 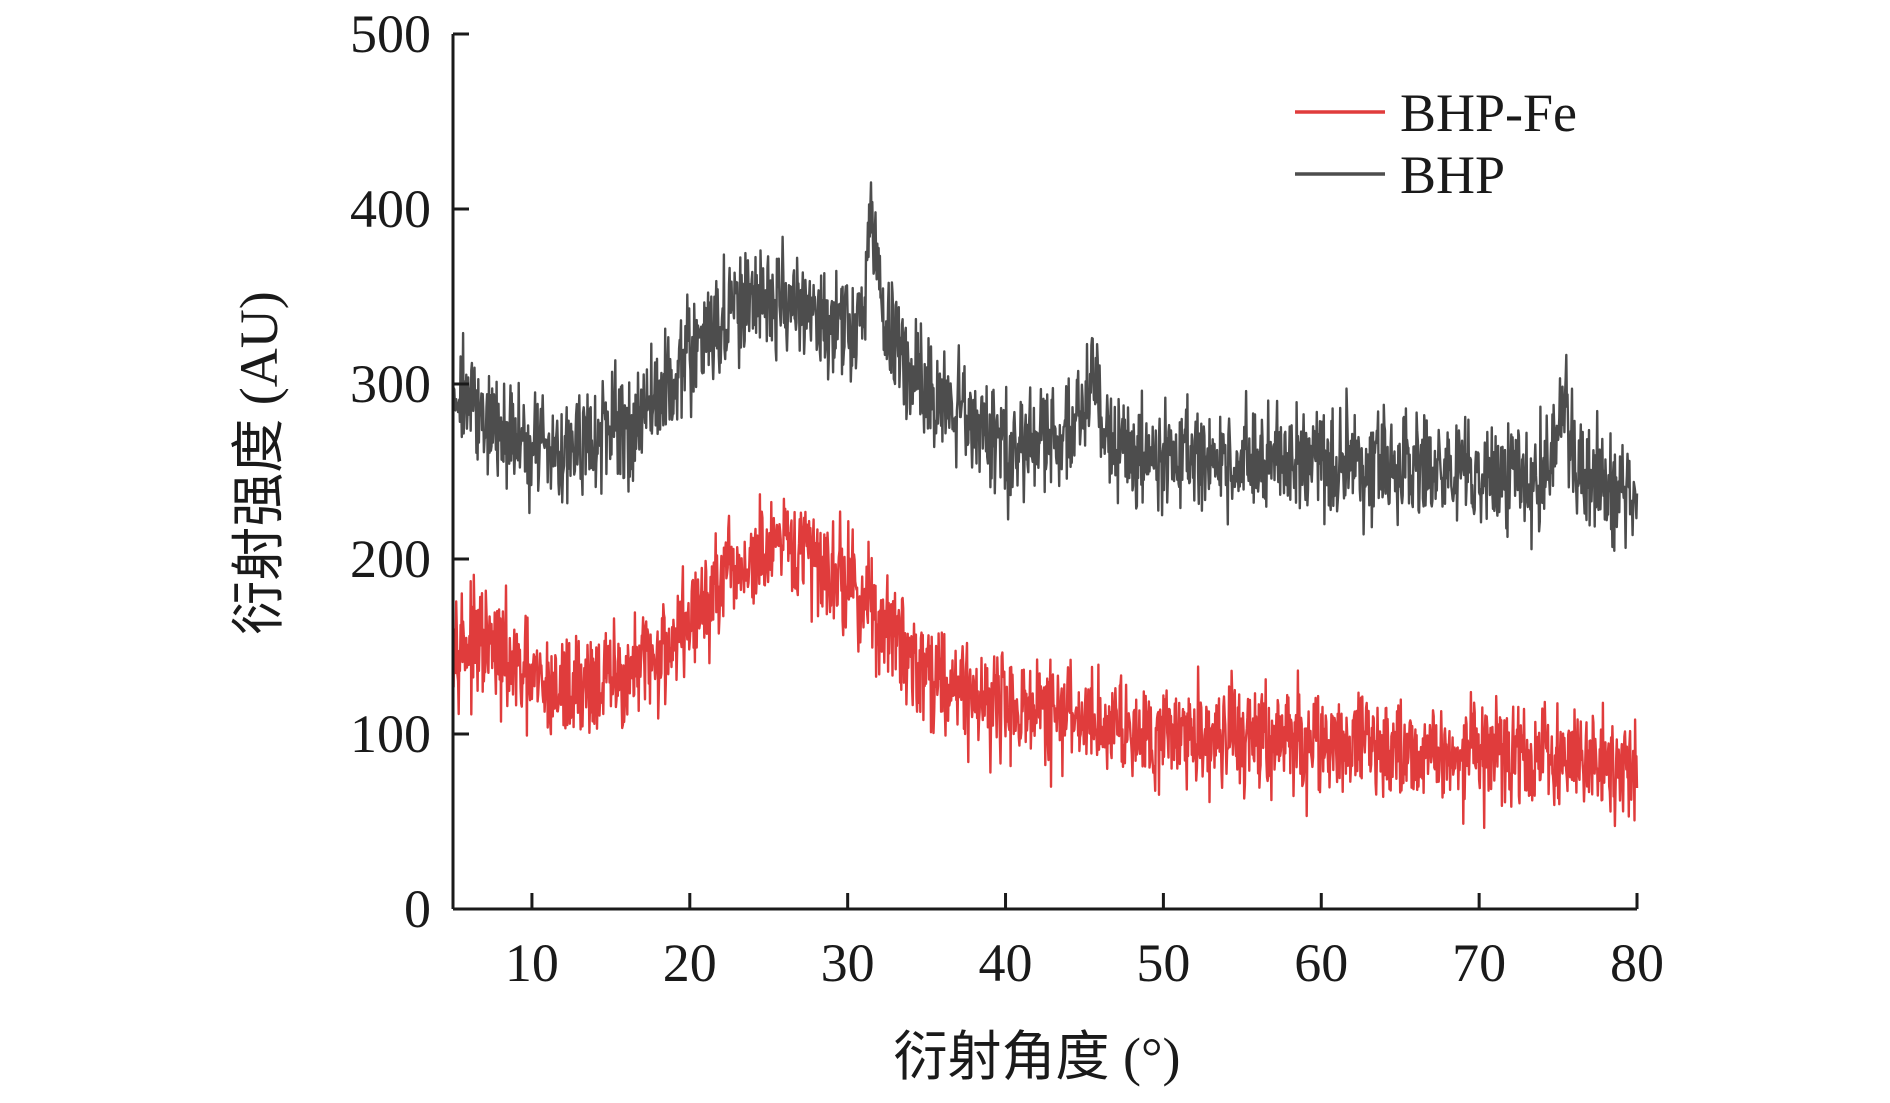 I want to click on y-tick-label: 0, so click(x=417, y=909).